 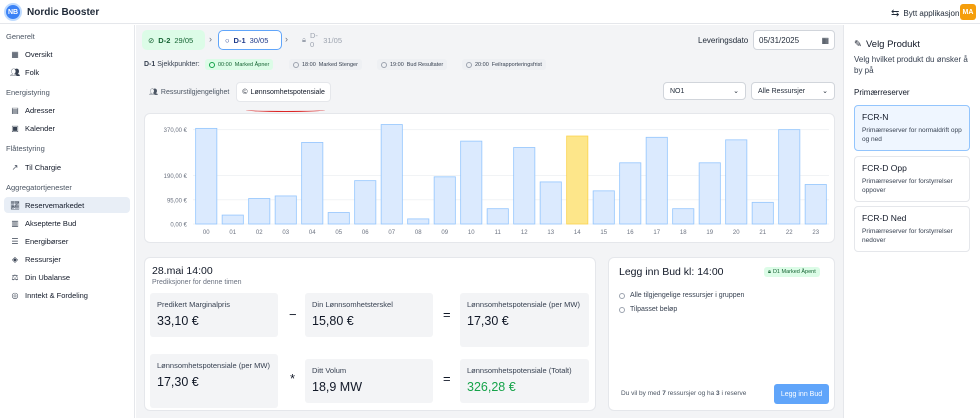 I want to click on step-d0: 🔒︎ D-0 31/05, so click(x=322, y=40).